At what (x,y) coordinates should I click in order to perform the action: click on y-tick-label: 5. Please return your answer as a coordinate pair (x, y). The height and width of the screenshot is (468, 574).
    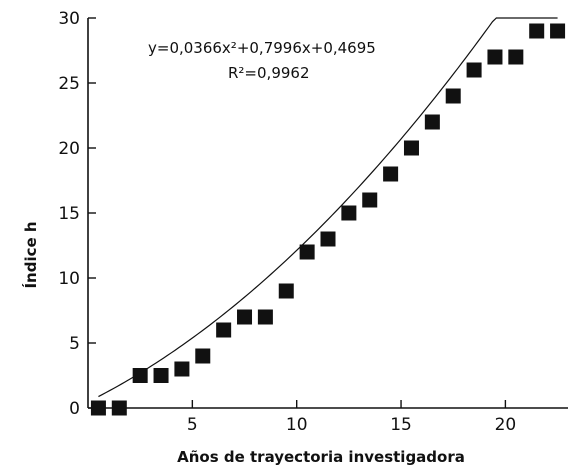
    Looking at the image, I should click on (74, 344).